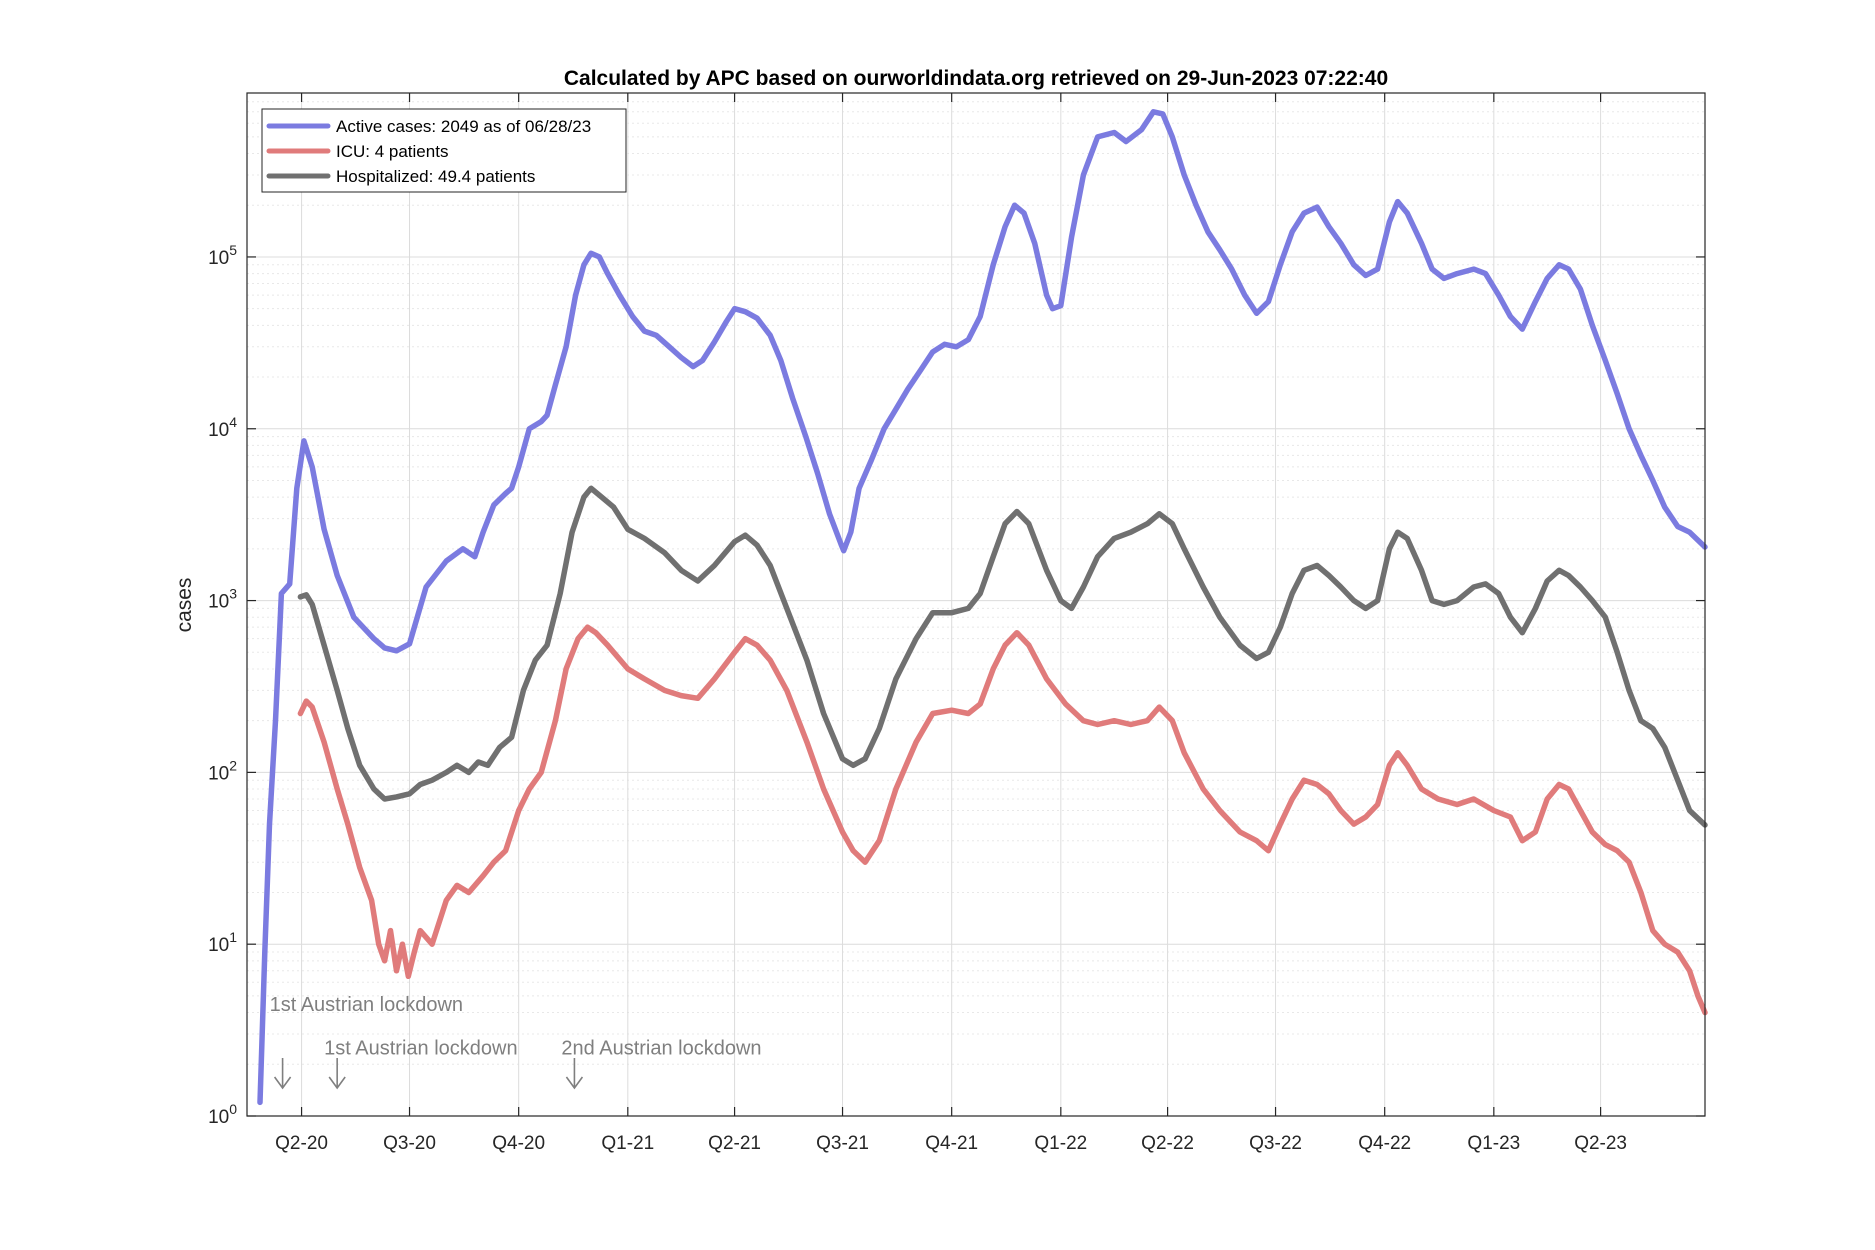 The image size is (1875, 1250). What do you see at coordinates (661, 1049) in the screenshot?
I see `annotation-label: 2nd Austrian lockdown` at bounding box center [661, 1049].